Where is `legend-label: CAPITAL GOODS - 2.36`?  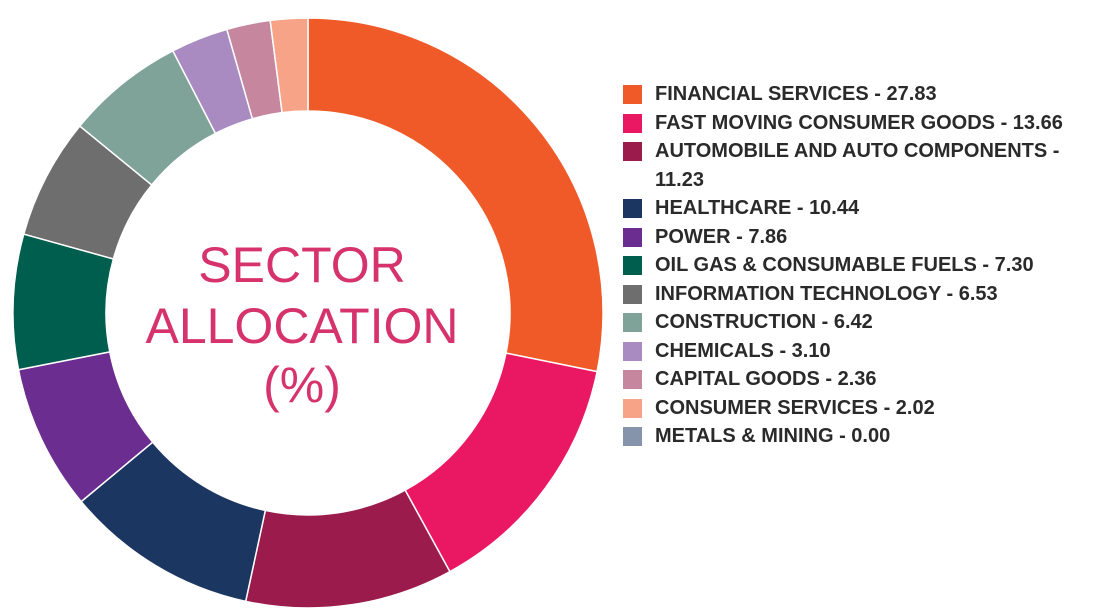
legend-label: CAPITAL GOODS - 2.36 is located at coordinates (766, 379).